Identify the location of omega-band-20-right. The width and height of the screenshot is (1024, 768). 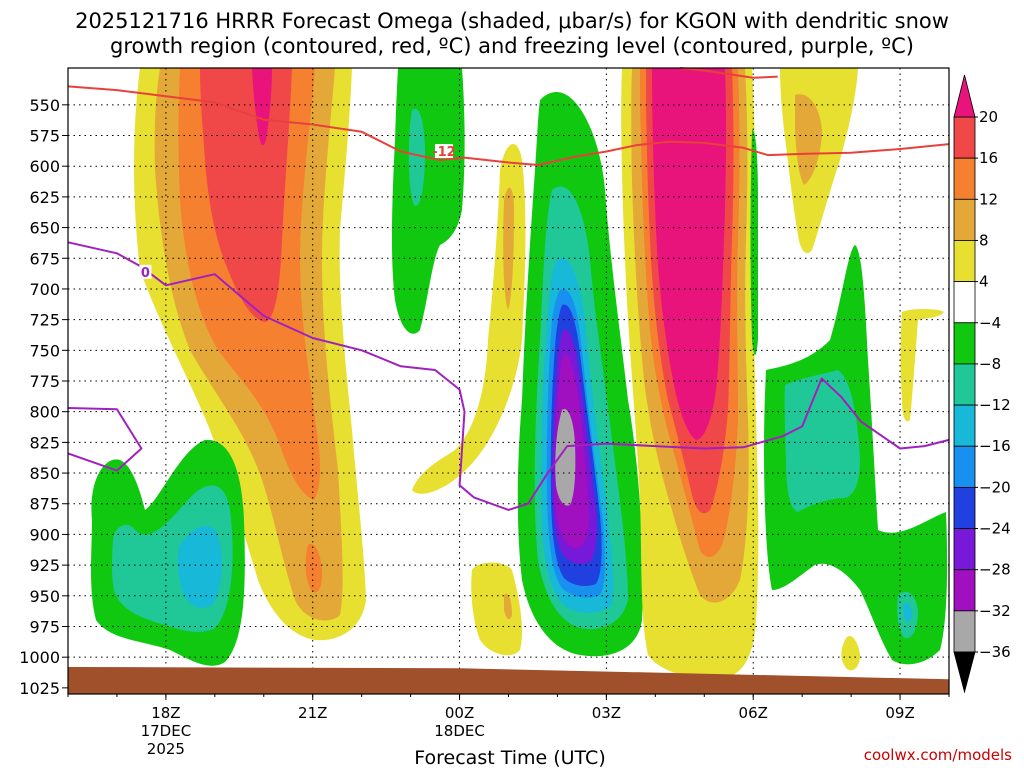
(689, 254).